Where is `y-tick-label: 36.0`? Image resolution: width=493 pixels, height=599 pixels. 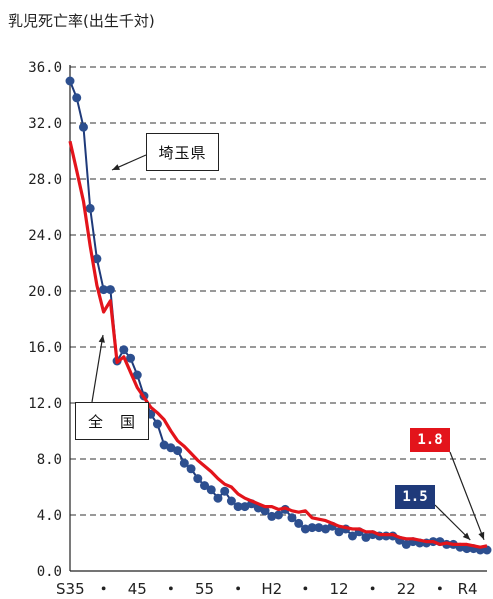
y-tick-label: 36.0 is located at coordinates (45, 68).